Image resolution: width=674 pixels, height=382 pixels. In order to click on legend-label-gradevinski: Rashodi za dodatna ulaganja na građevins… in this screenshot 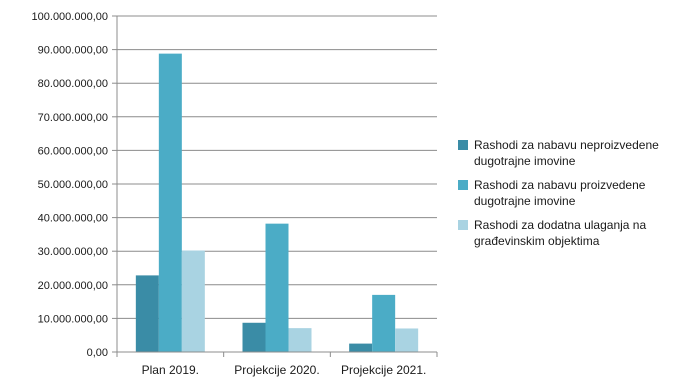, I will do `click(560, 233)`.